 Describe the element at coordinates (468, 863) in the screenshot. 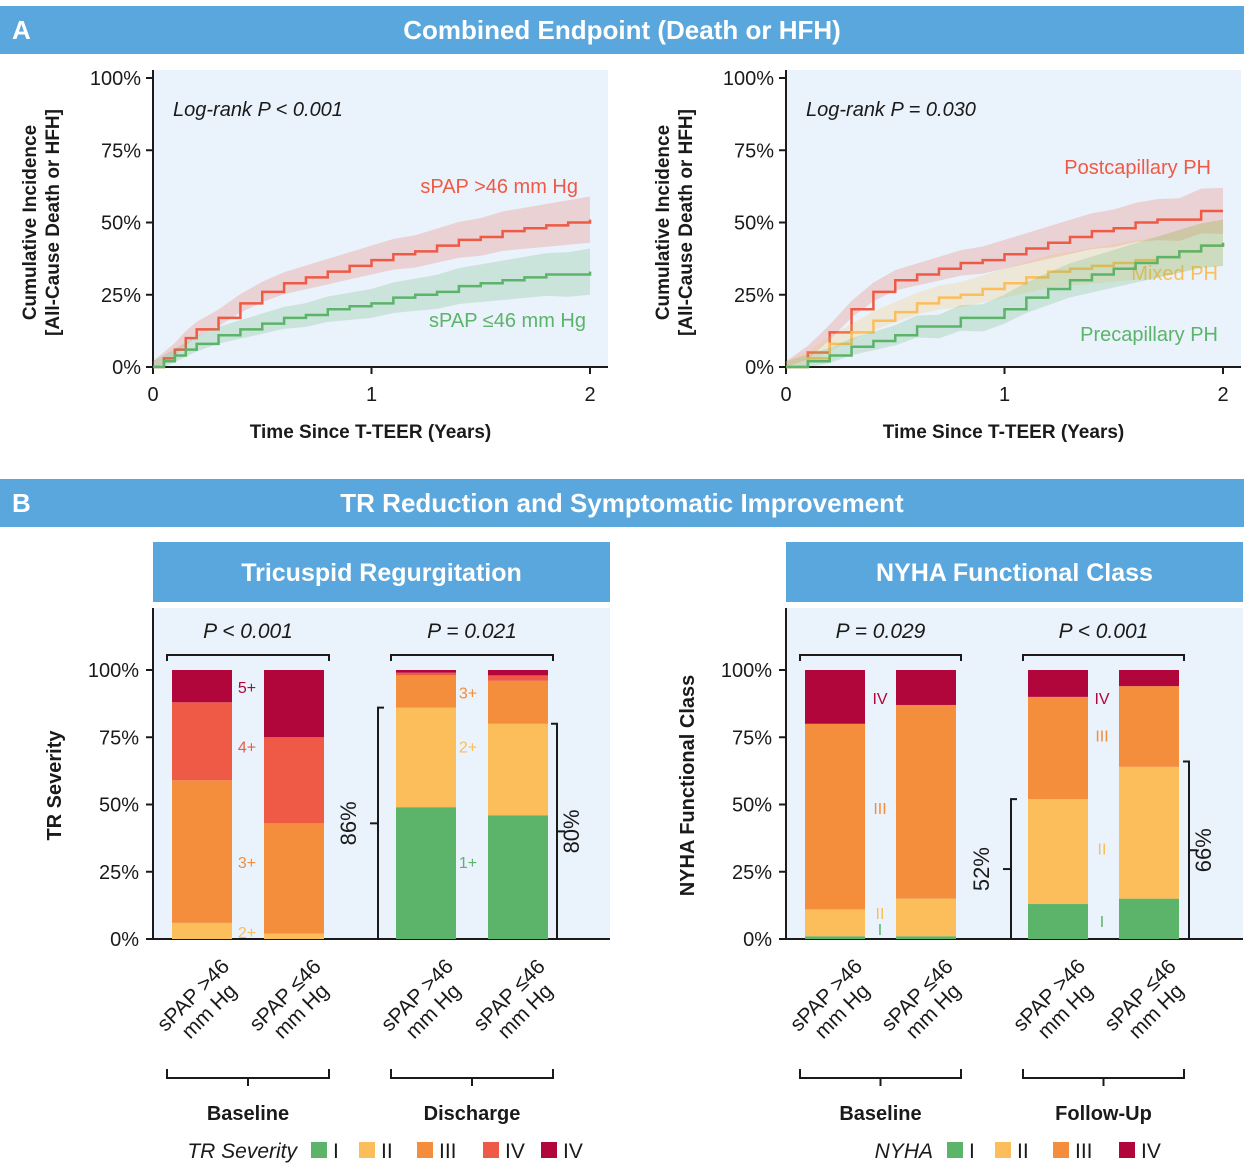

I see `segment-label: 1+` at that location.